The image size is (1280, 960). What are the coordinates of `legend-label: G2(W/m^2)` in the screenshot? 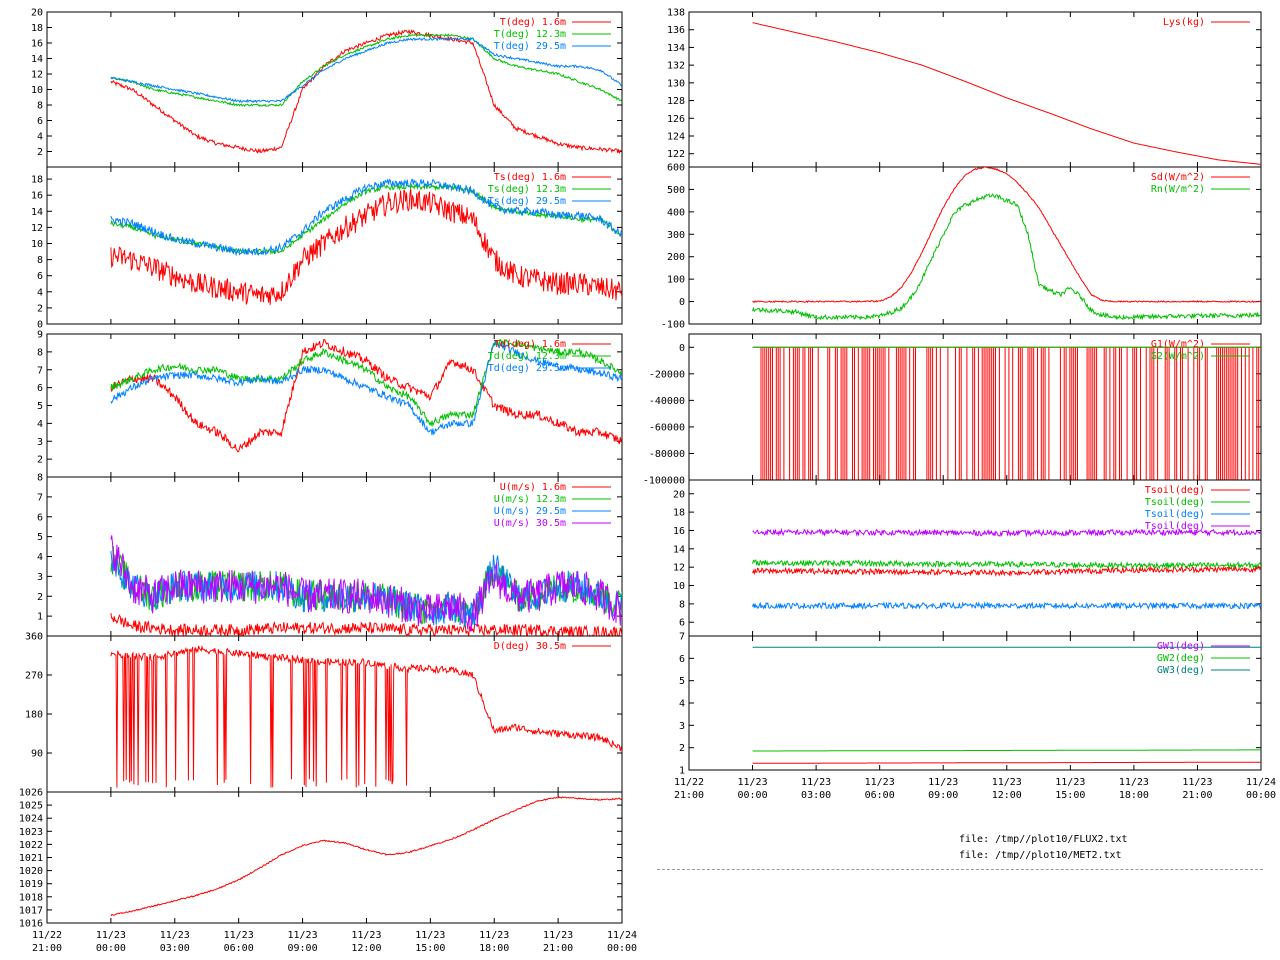 It's located at (1178, 356).